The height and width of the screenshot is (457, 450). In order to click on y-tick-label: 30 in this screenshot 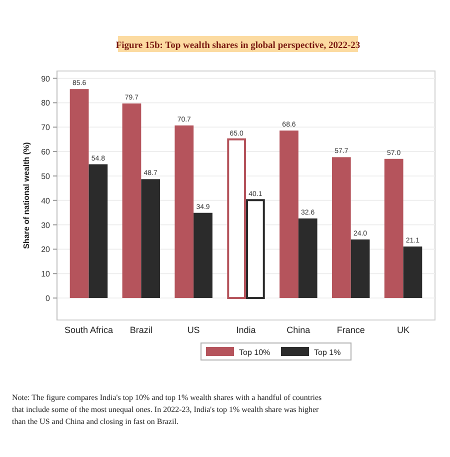, I will do `click(46, 225)`.